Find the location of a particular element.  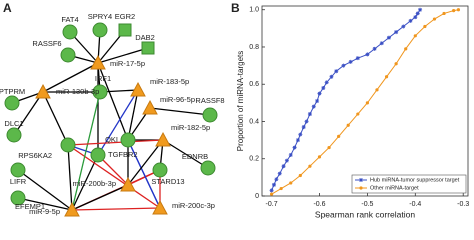

node-label: TGFBR2 is located at coordinates (123, 154).